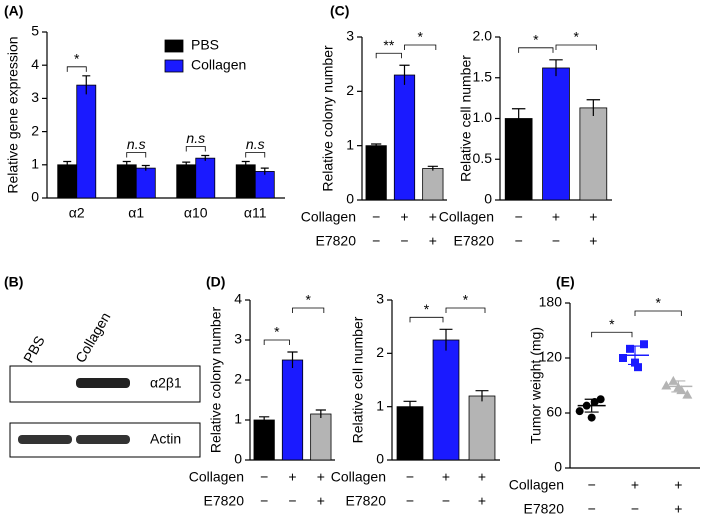 This screenshot has height=523, width=709. I want to click on x-tick-label: α2, so click(77, 213).